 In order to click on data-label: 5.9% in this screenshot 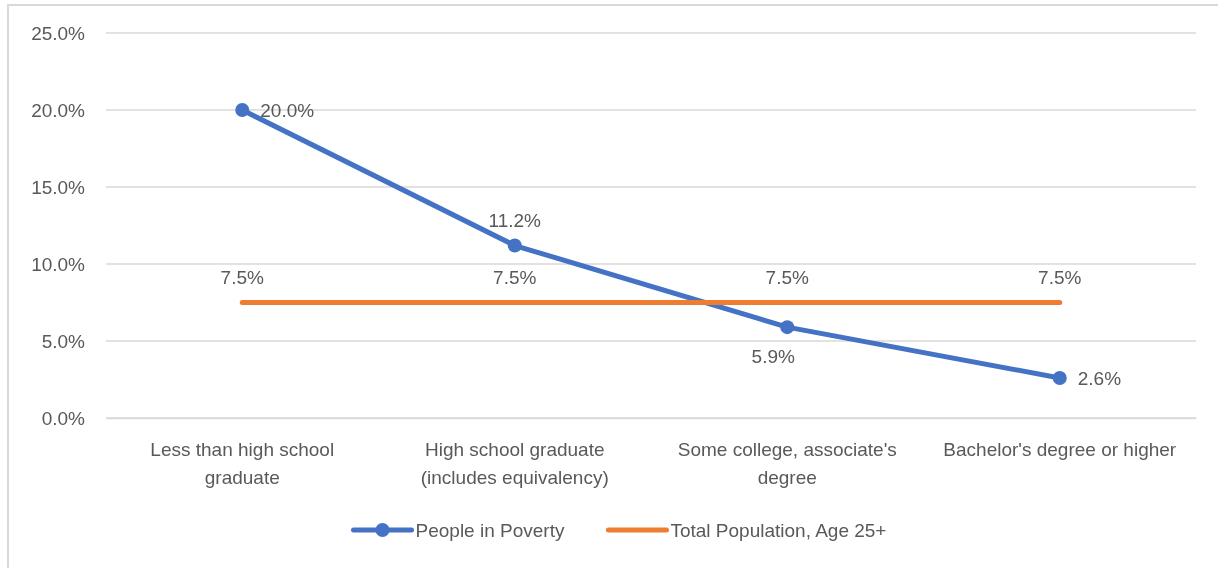, I will do `click(773, 356)`.